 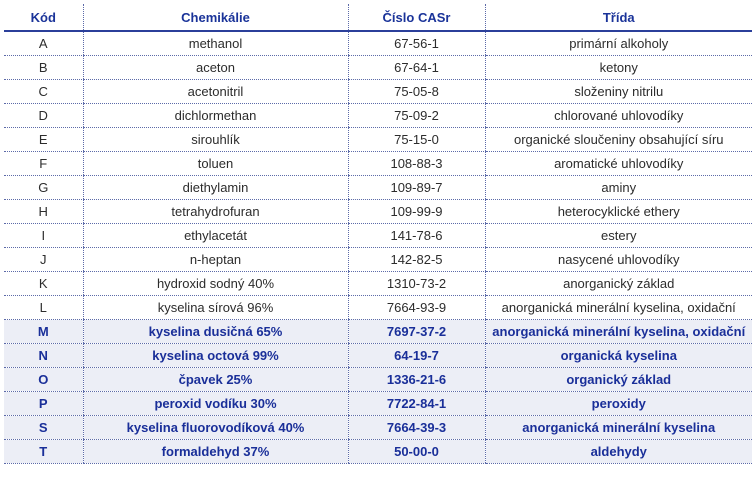 What do you see at coordinates (43, 379) in the screenshot?
I see `cell-code: O` at bounding box center [43, 379].